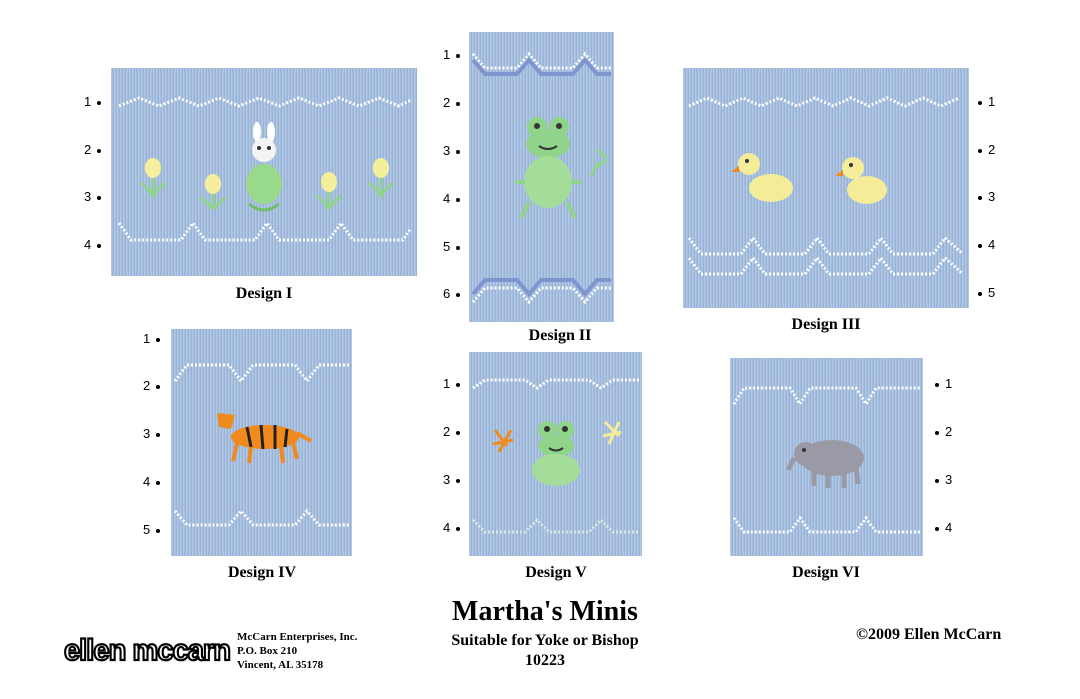 This screenshot has height=699, width=1080. Describe the element at coordinates (261, 572) in the screenshot. I see `design-4-caption: Design IV` at that location.